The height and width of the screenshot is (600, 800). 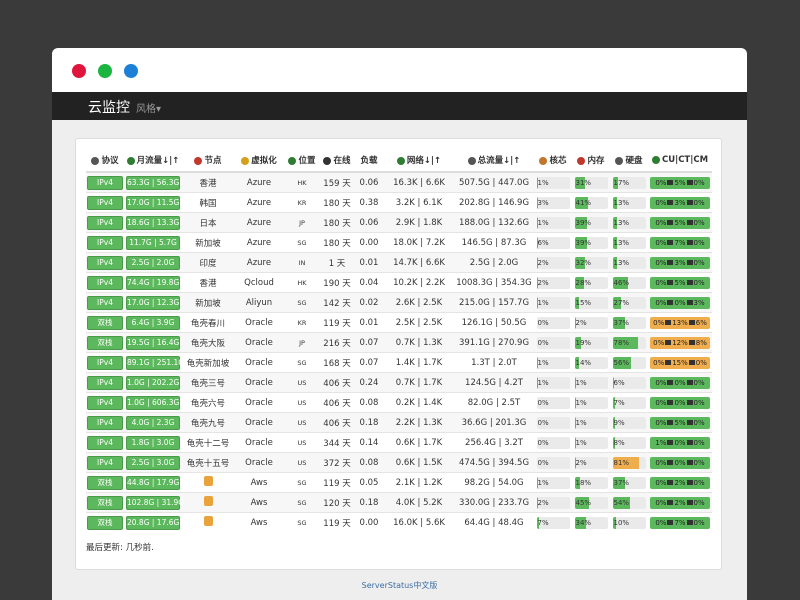 I want to click on close-dot, so click(x=79, y=71).